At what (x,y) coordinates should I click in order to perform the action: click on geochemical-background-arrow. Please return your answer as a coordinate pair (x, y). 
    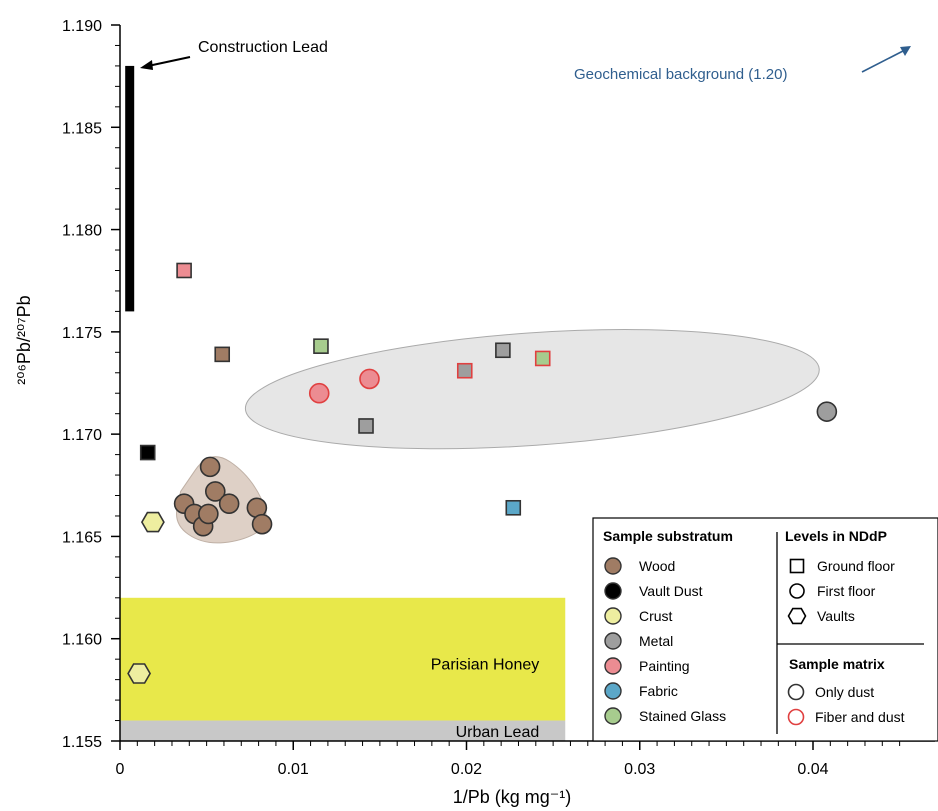
    Looking at the image, I should click on (882, 61).